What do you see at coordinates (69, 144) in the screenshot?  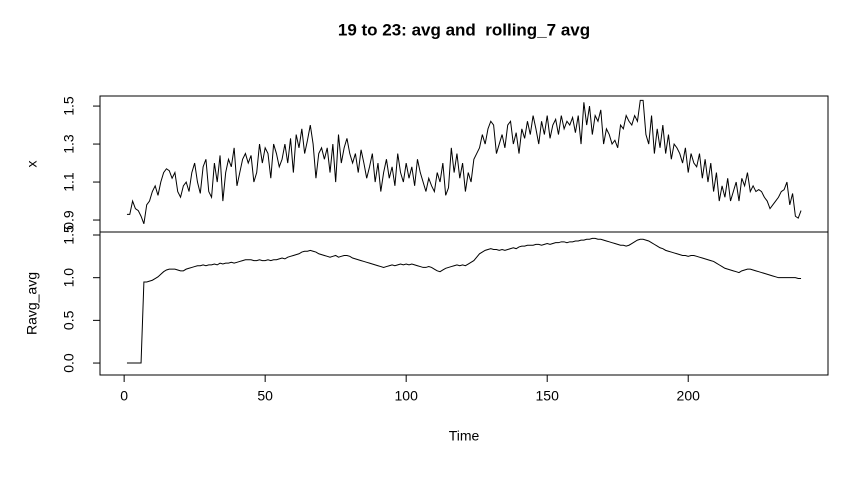 I see `y-tick-label: 1.3` at bounding box center [69, 144].